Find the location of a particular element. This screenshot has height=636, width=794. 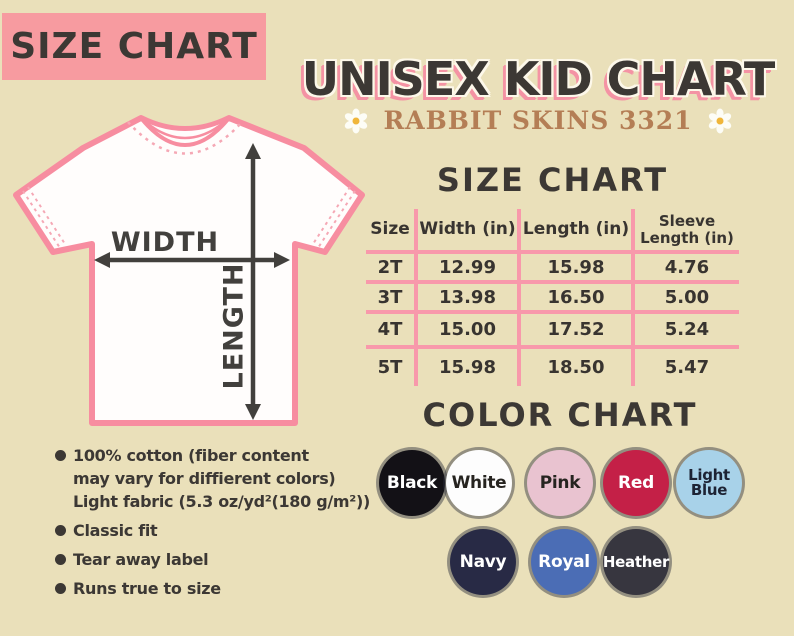

color-swatch-label: Black is located at coordinates (412, 482).